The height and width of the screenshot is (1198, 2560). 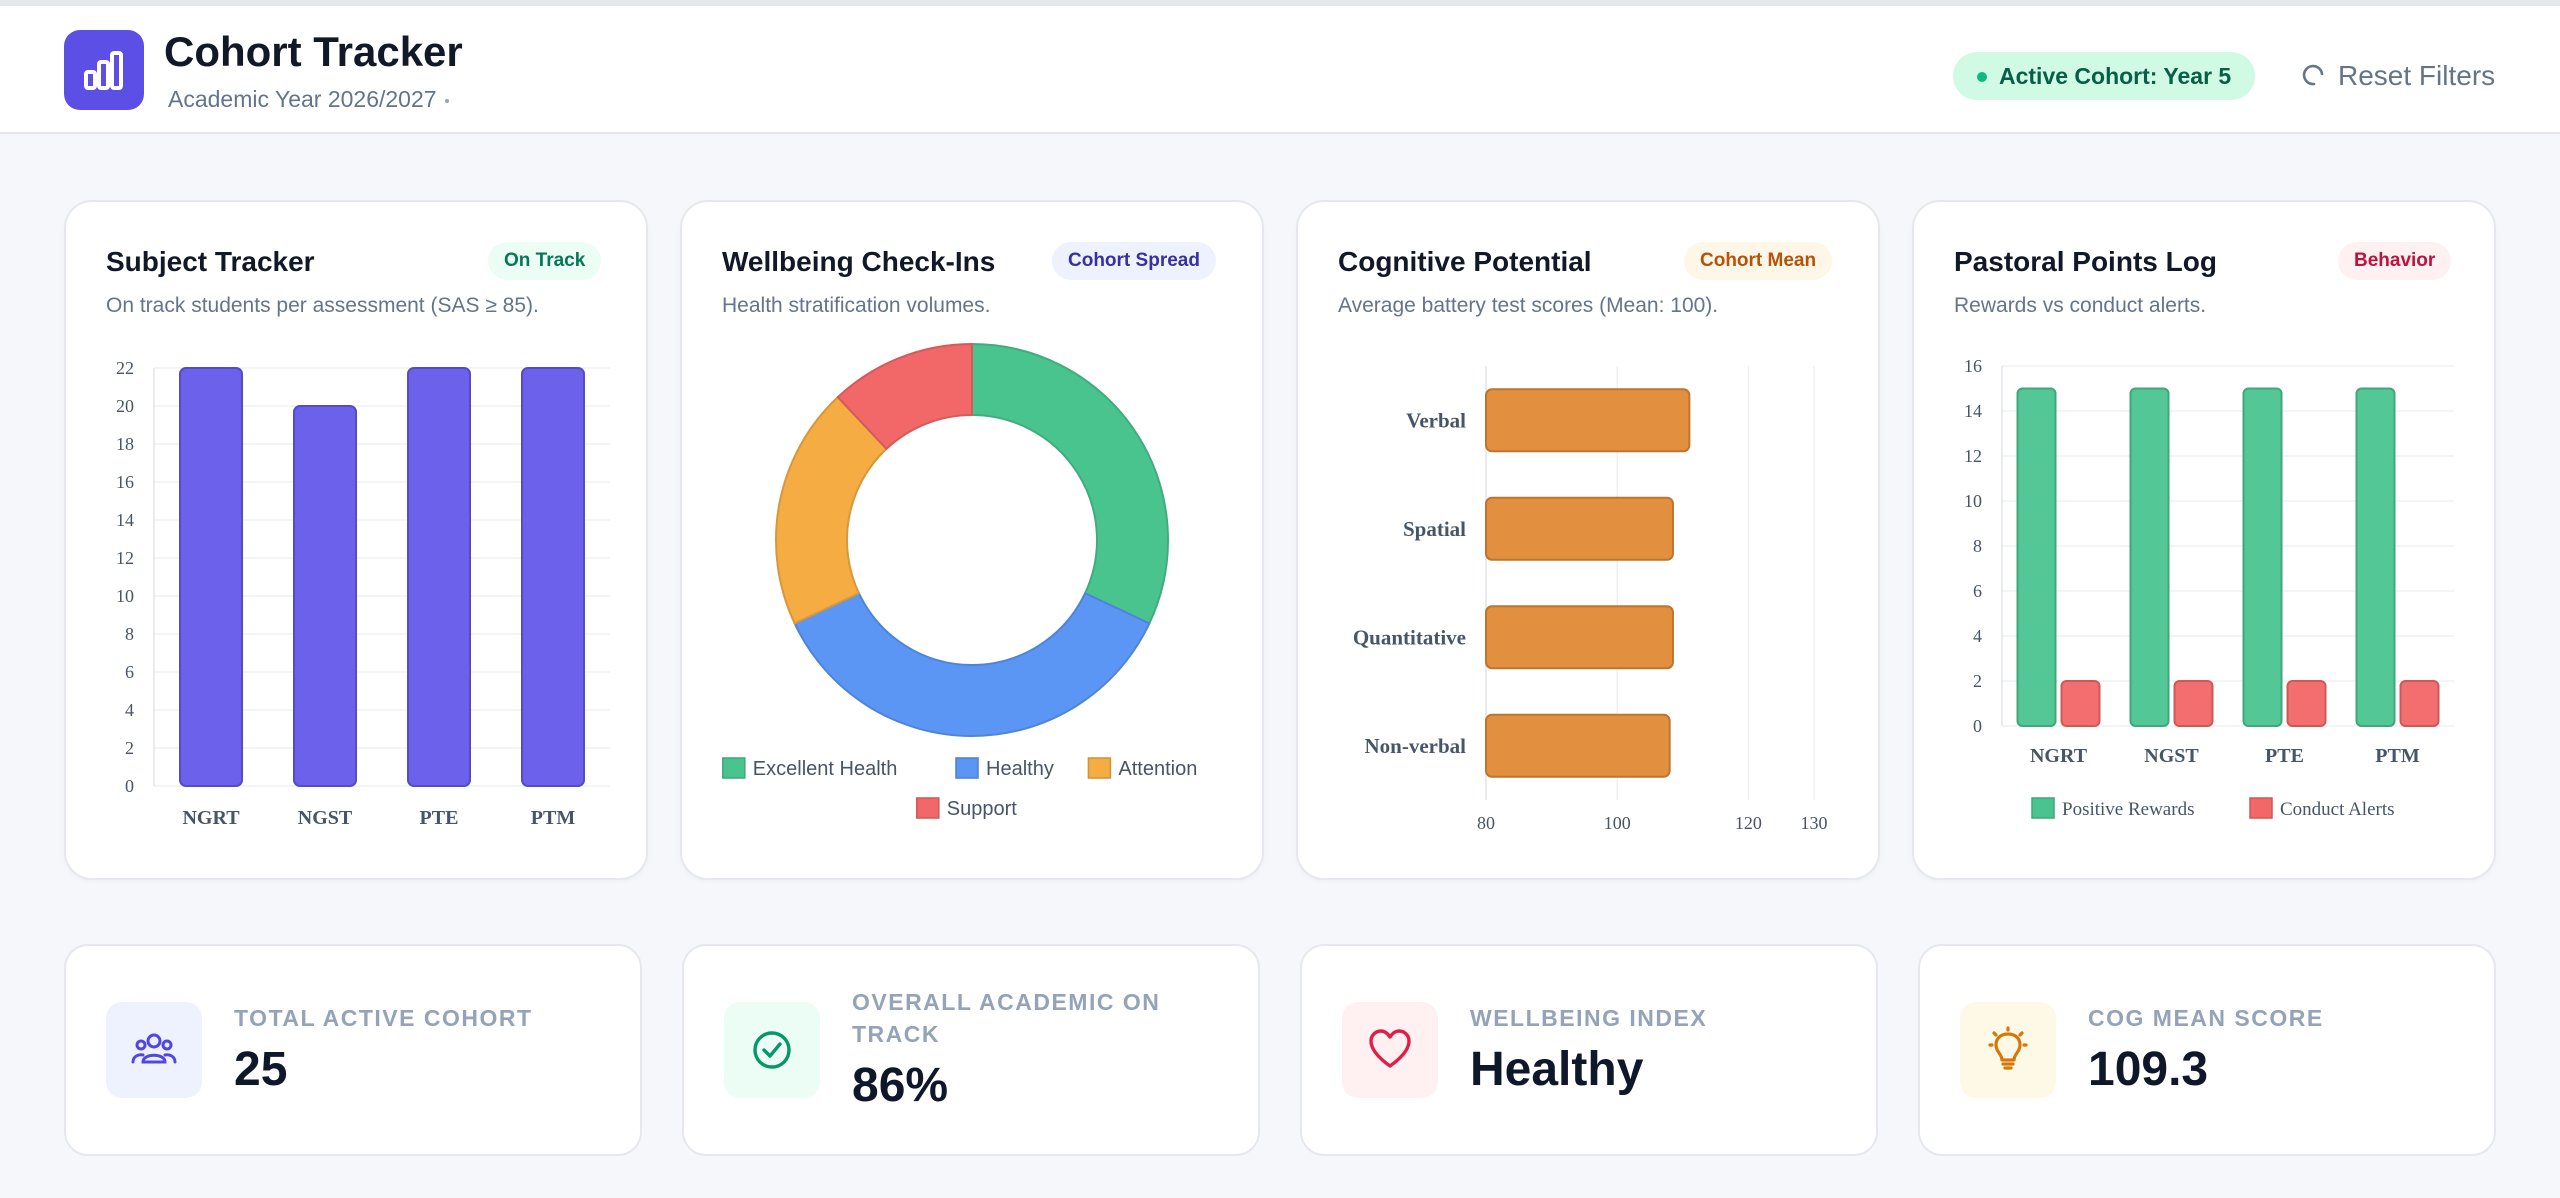 What do you see at coordinates (1758, 261) in the screenshot?
I see `cohort-mean-badge: Cohort Mean` at bounding box center [1758, 261].